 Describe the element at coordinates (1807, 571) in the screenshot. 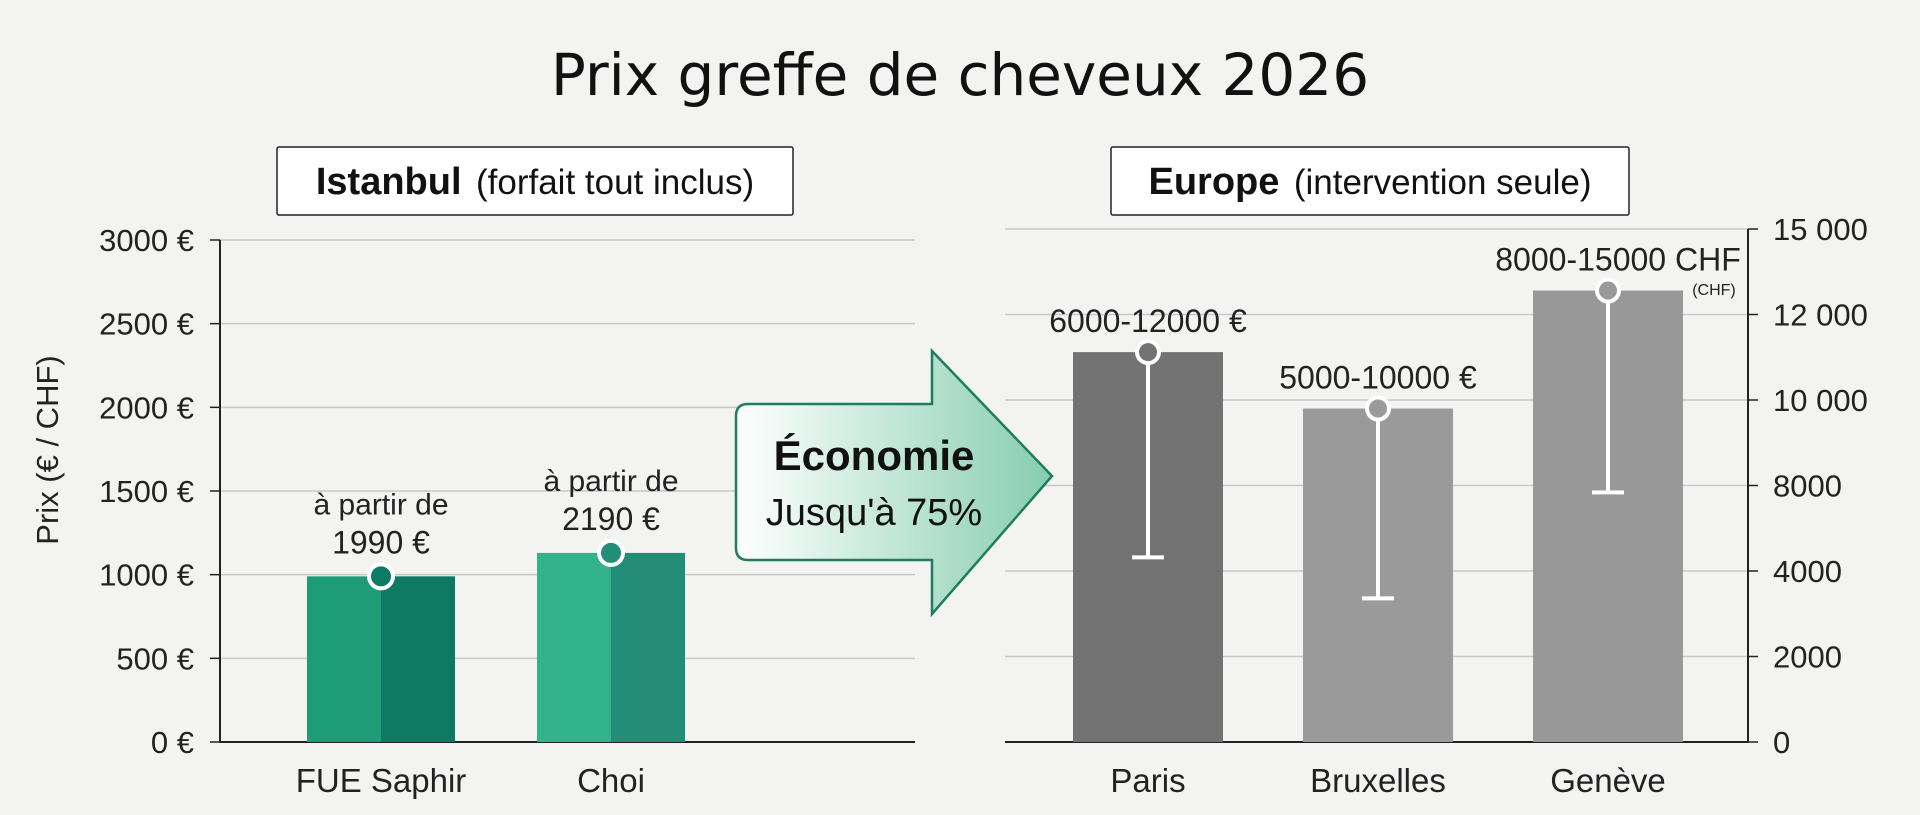

I see `right-tick-label: 4000` at that location.